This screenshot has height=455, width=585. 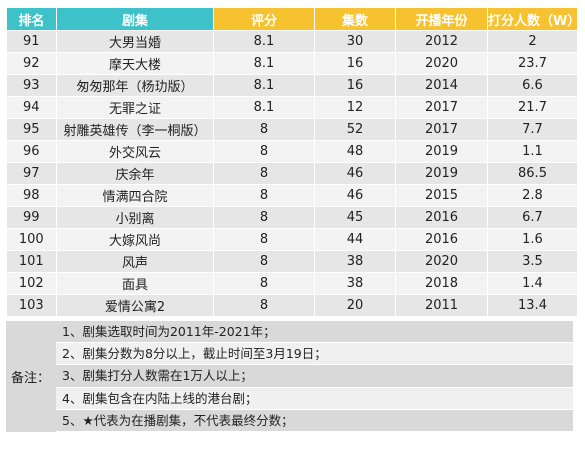 What do you see at coordinates (355, 129) in the screenshot?
I see `cell-episodes: 52` at bounding box center [355, 129].